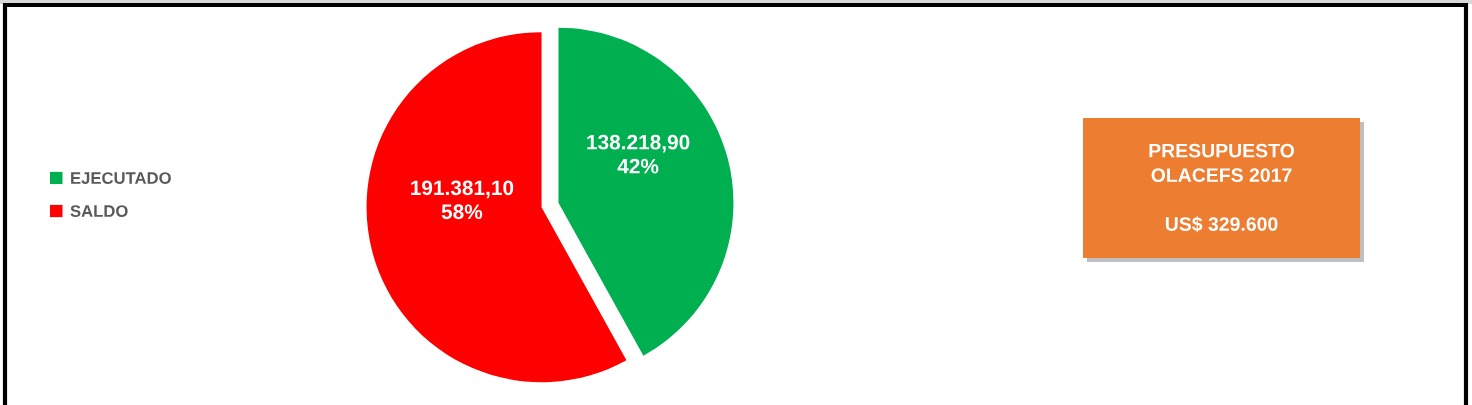  What do you see at coordinates (1221, 188) in the screenshot?
I see `text: PRESUPUESTO OLACEFS 2017 US$ 329.600` at bounding box center [1221, 188].